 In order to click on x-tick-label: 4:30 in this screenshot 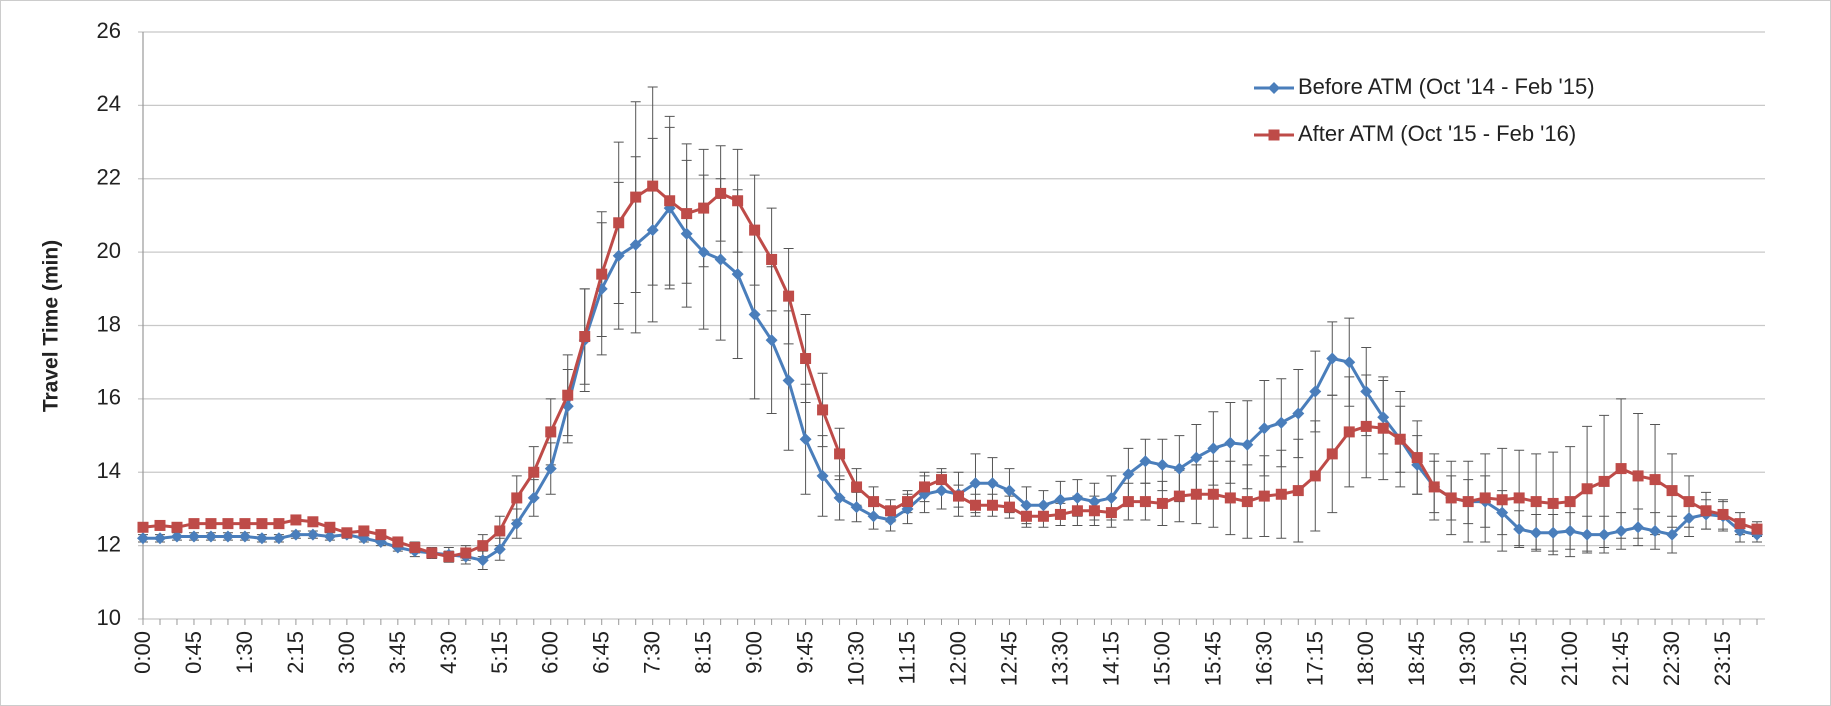, I will do `click(448, 652)`.